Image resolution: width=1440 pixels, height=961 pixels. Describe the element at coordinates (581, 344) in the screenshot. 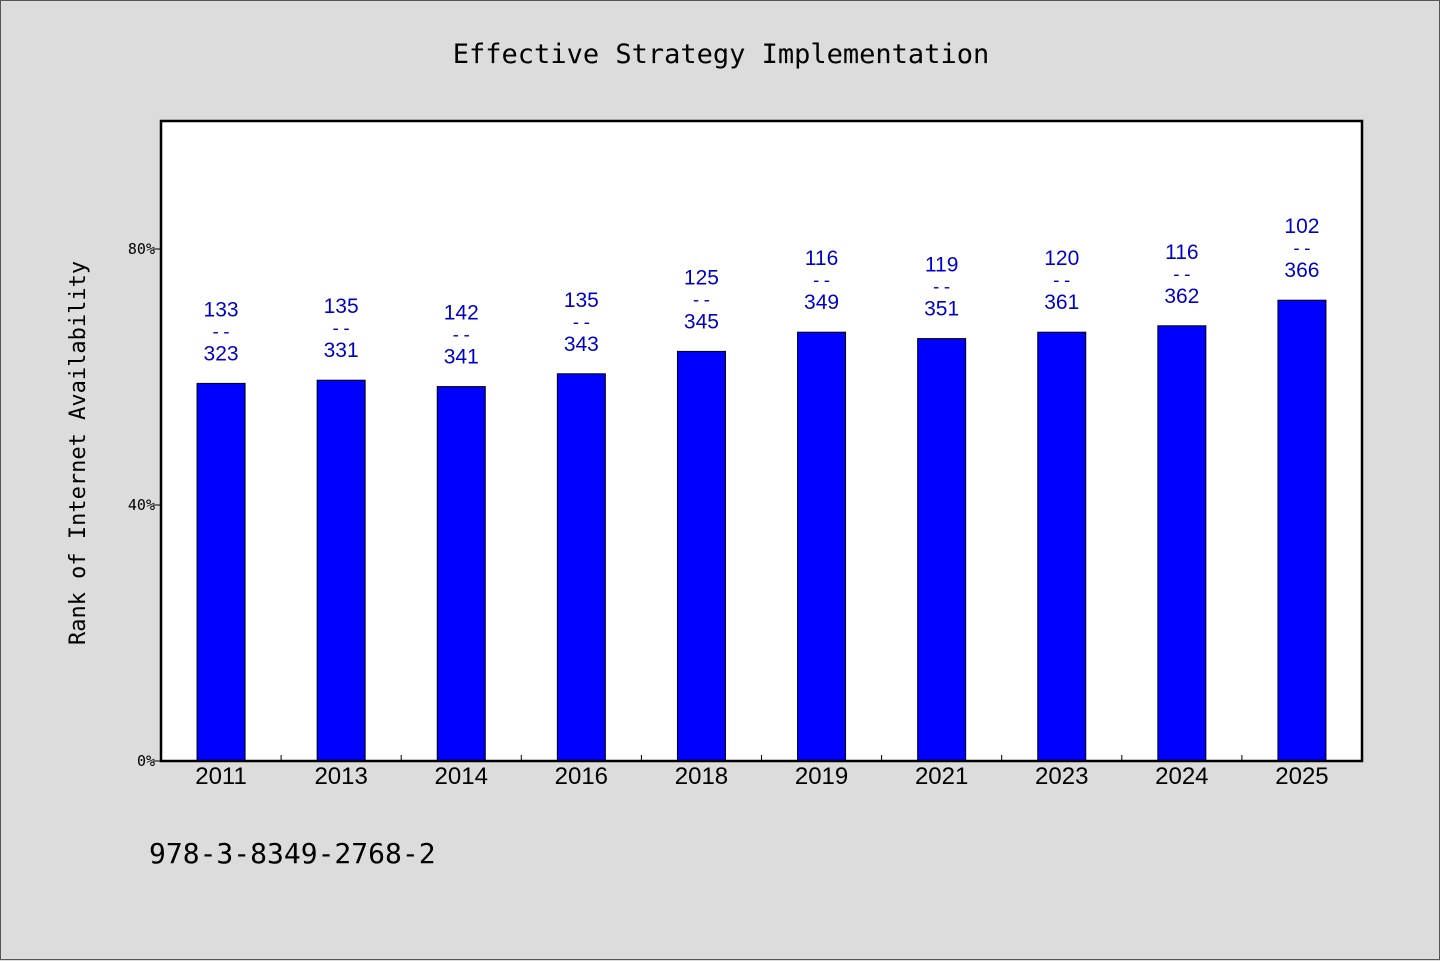

I see `data-label-bottom: 343` at that location.